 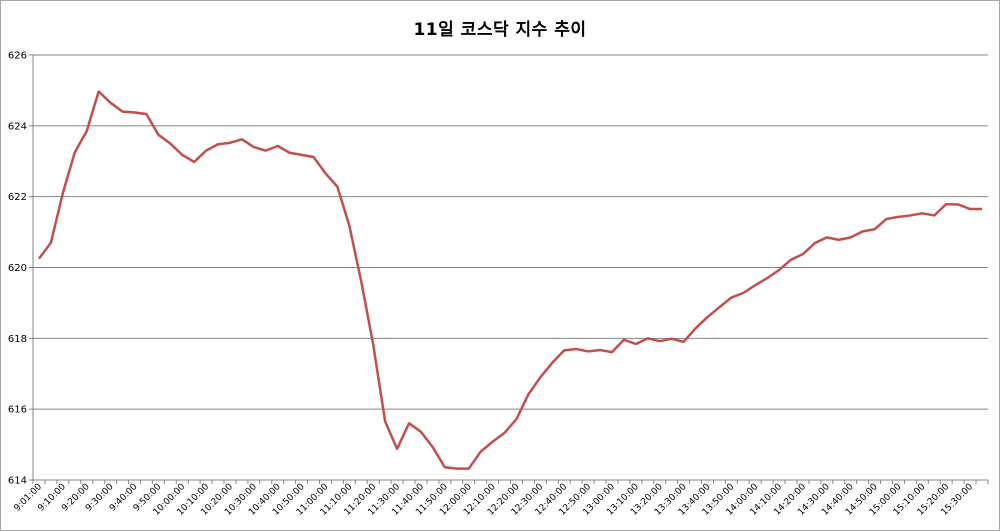 I want to click on y-tick-label: 622, so click(x=17, y=197).